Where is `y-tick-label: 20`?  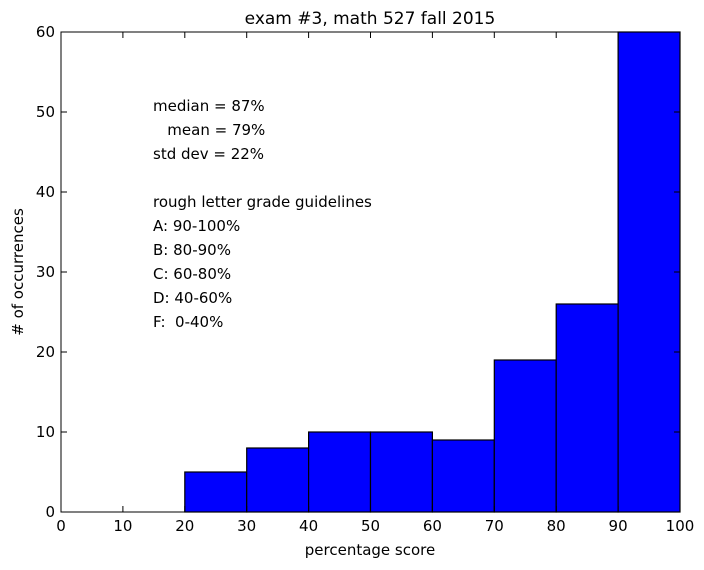
y-tick-label: 20 is located at coordinates (45, 352).